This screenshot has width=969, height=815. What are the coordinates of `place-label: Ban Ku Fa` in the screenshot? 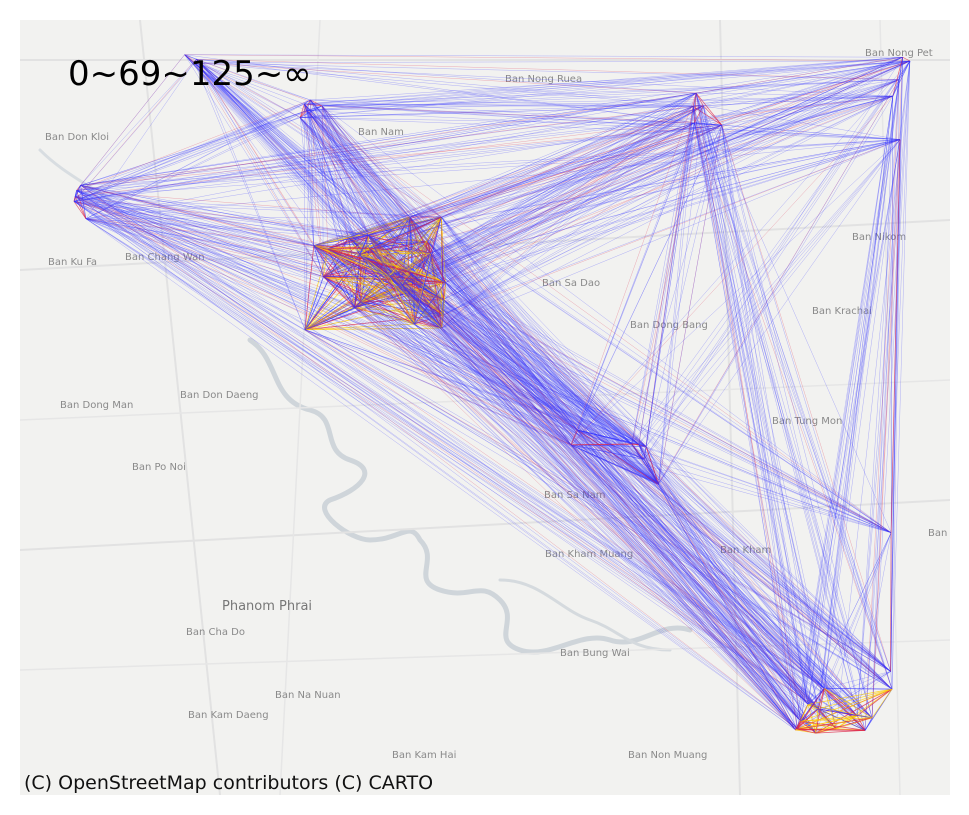 It's located at (72, 262).